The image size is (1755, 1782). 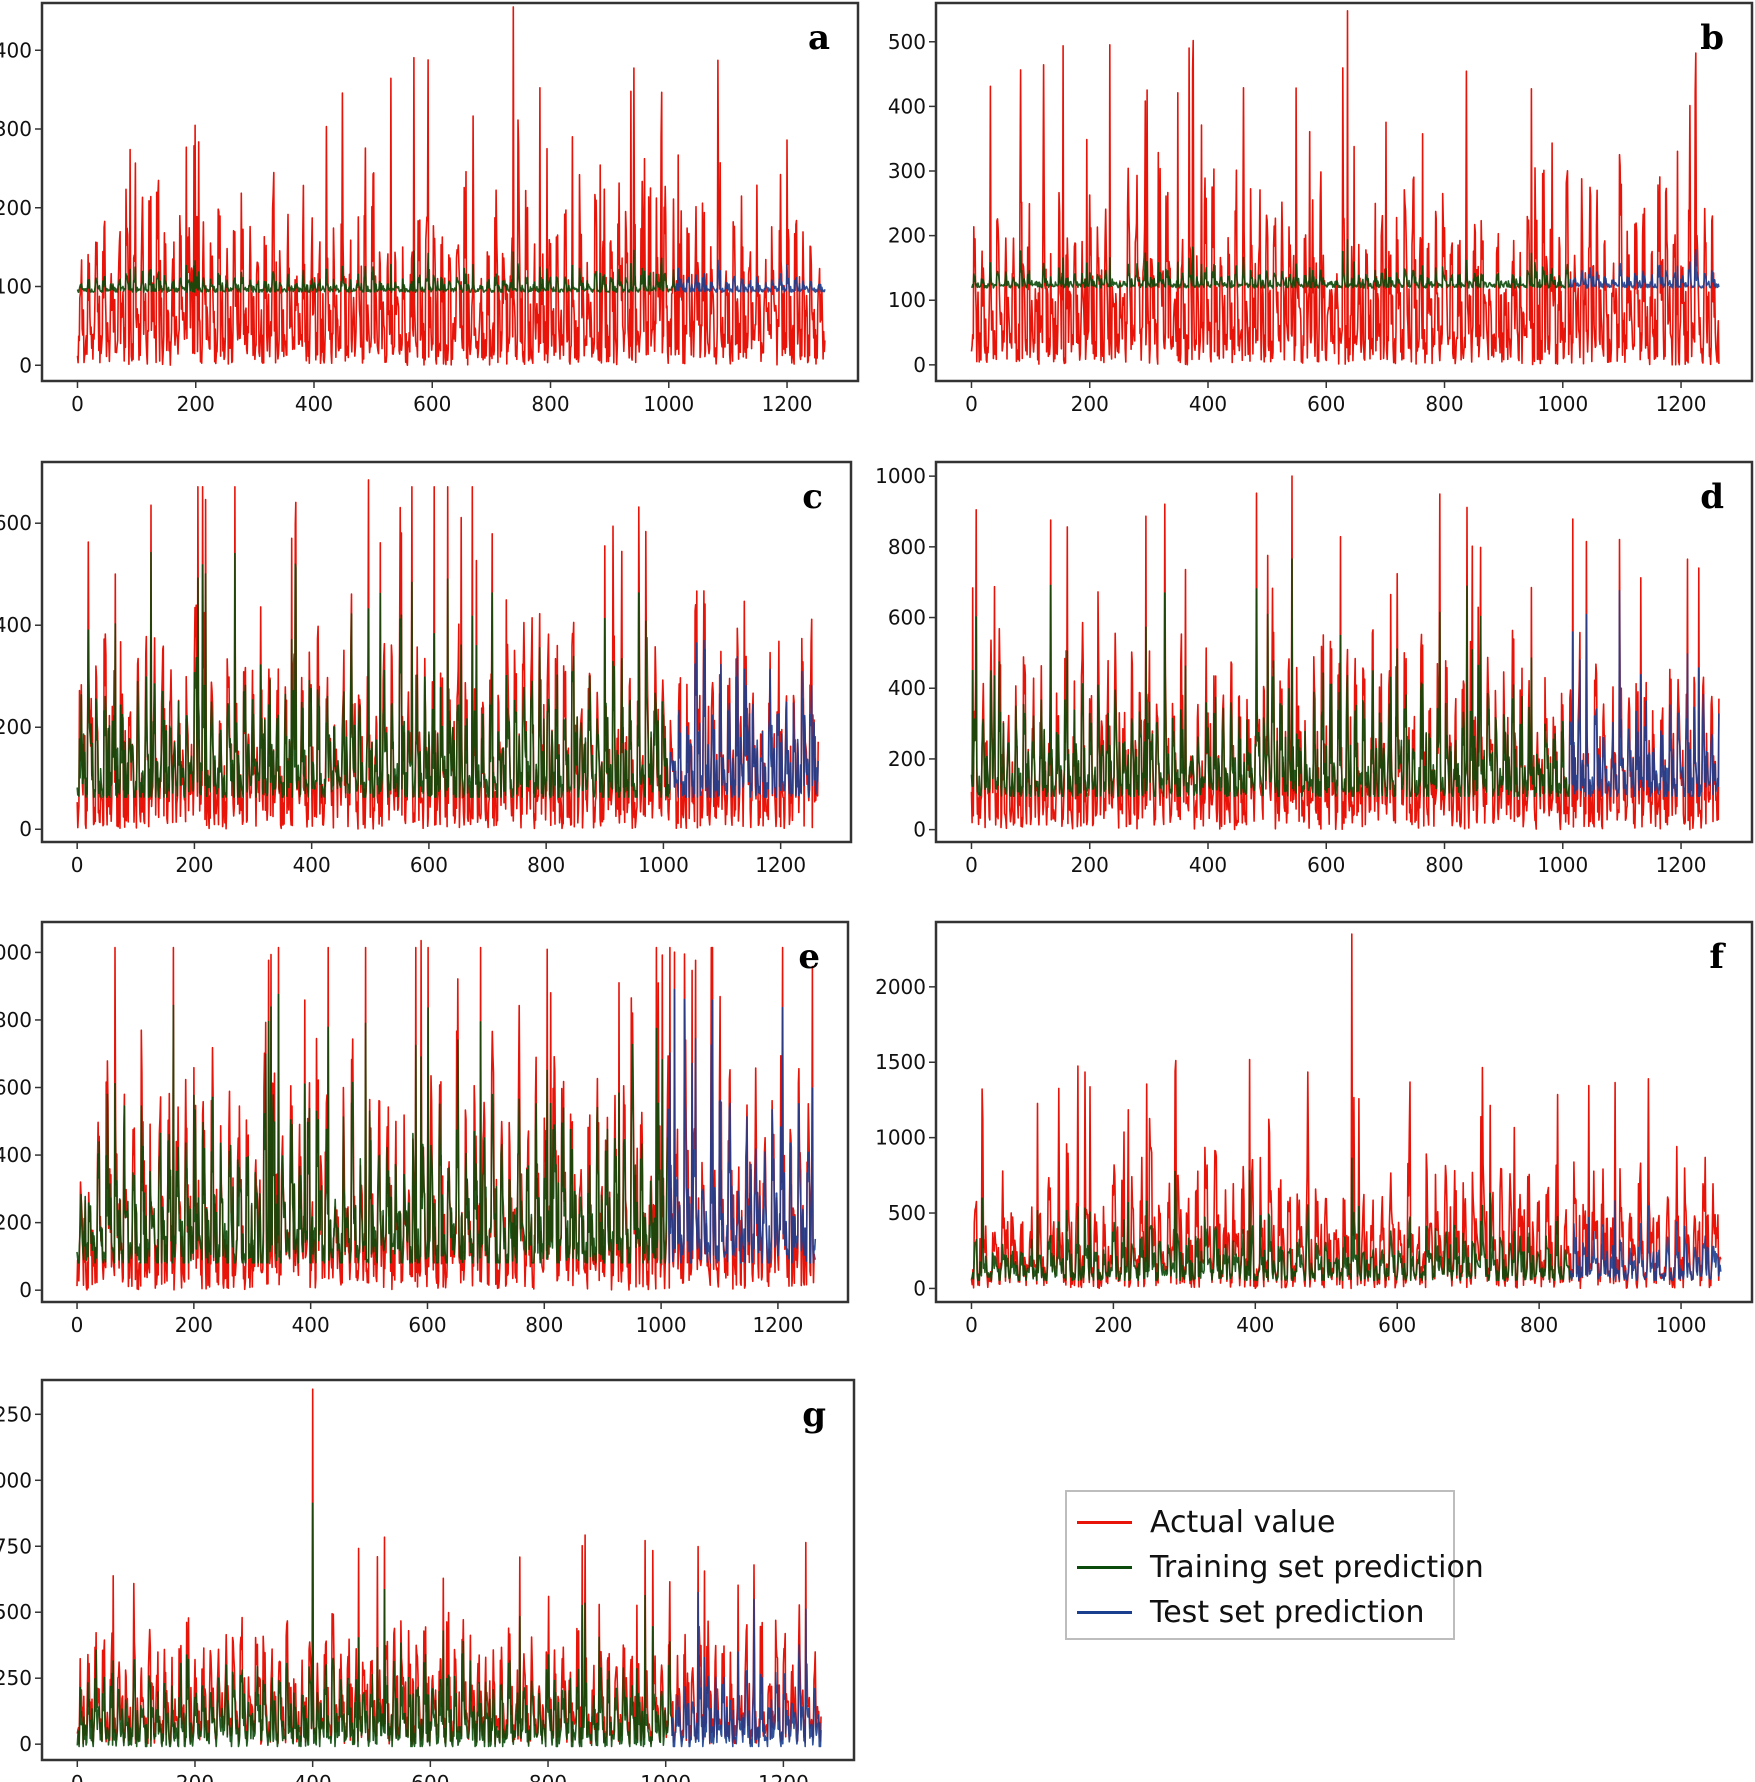 I want to click on panel-label: b, so click(x=1712, y=38).